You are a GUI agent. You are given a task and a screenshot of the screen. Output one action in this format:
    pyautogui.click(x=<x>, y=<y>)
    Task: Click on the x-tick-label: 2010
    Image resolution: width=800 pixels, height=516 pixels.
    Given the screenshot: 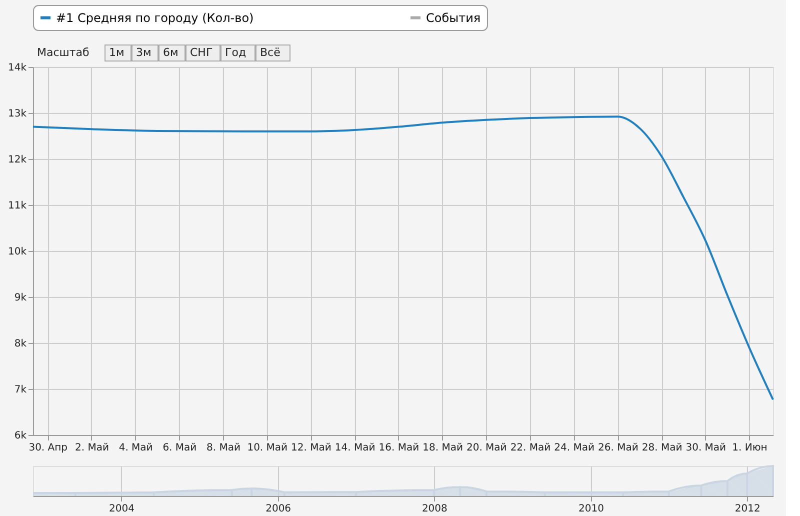 What is the action you would take?
    pyautogui.click(x=591, y=509)
    